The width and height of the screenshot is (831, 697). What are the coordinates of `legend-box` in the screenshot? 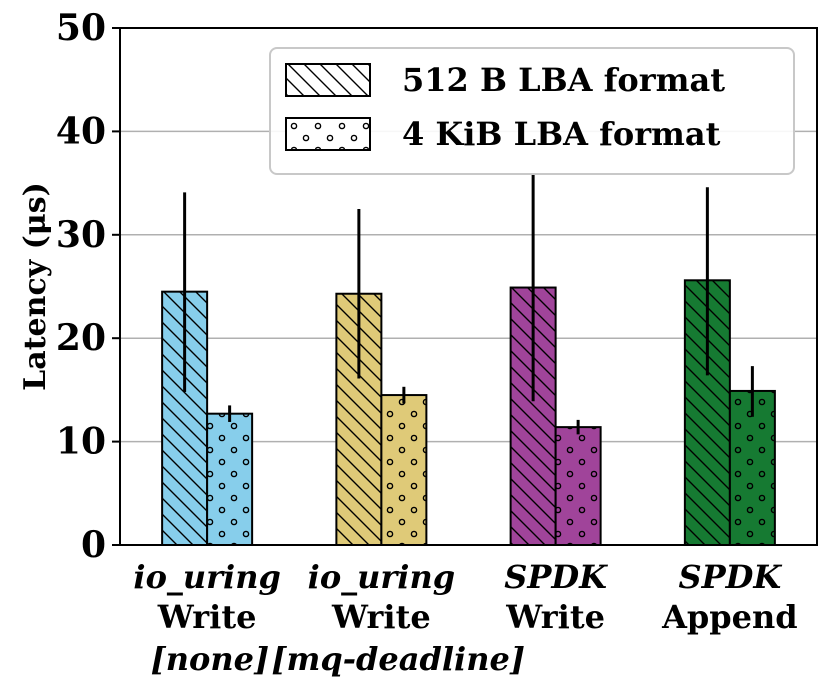 It's located at (532, 111).